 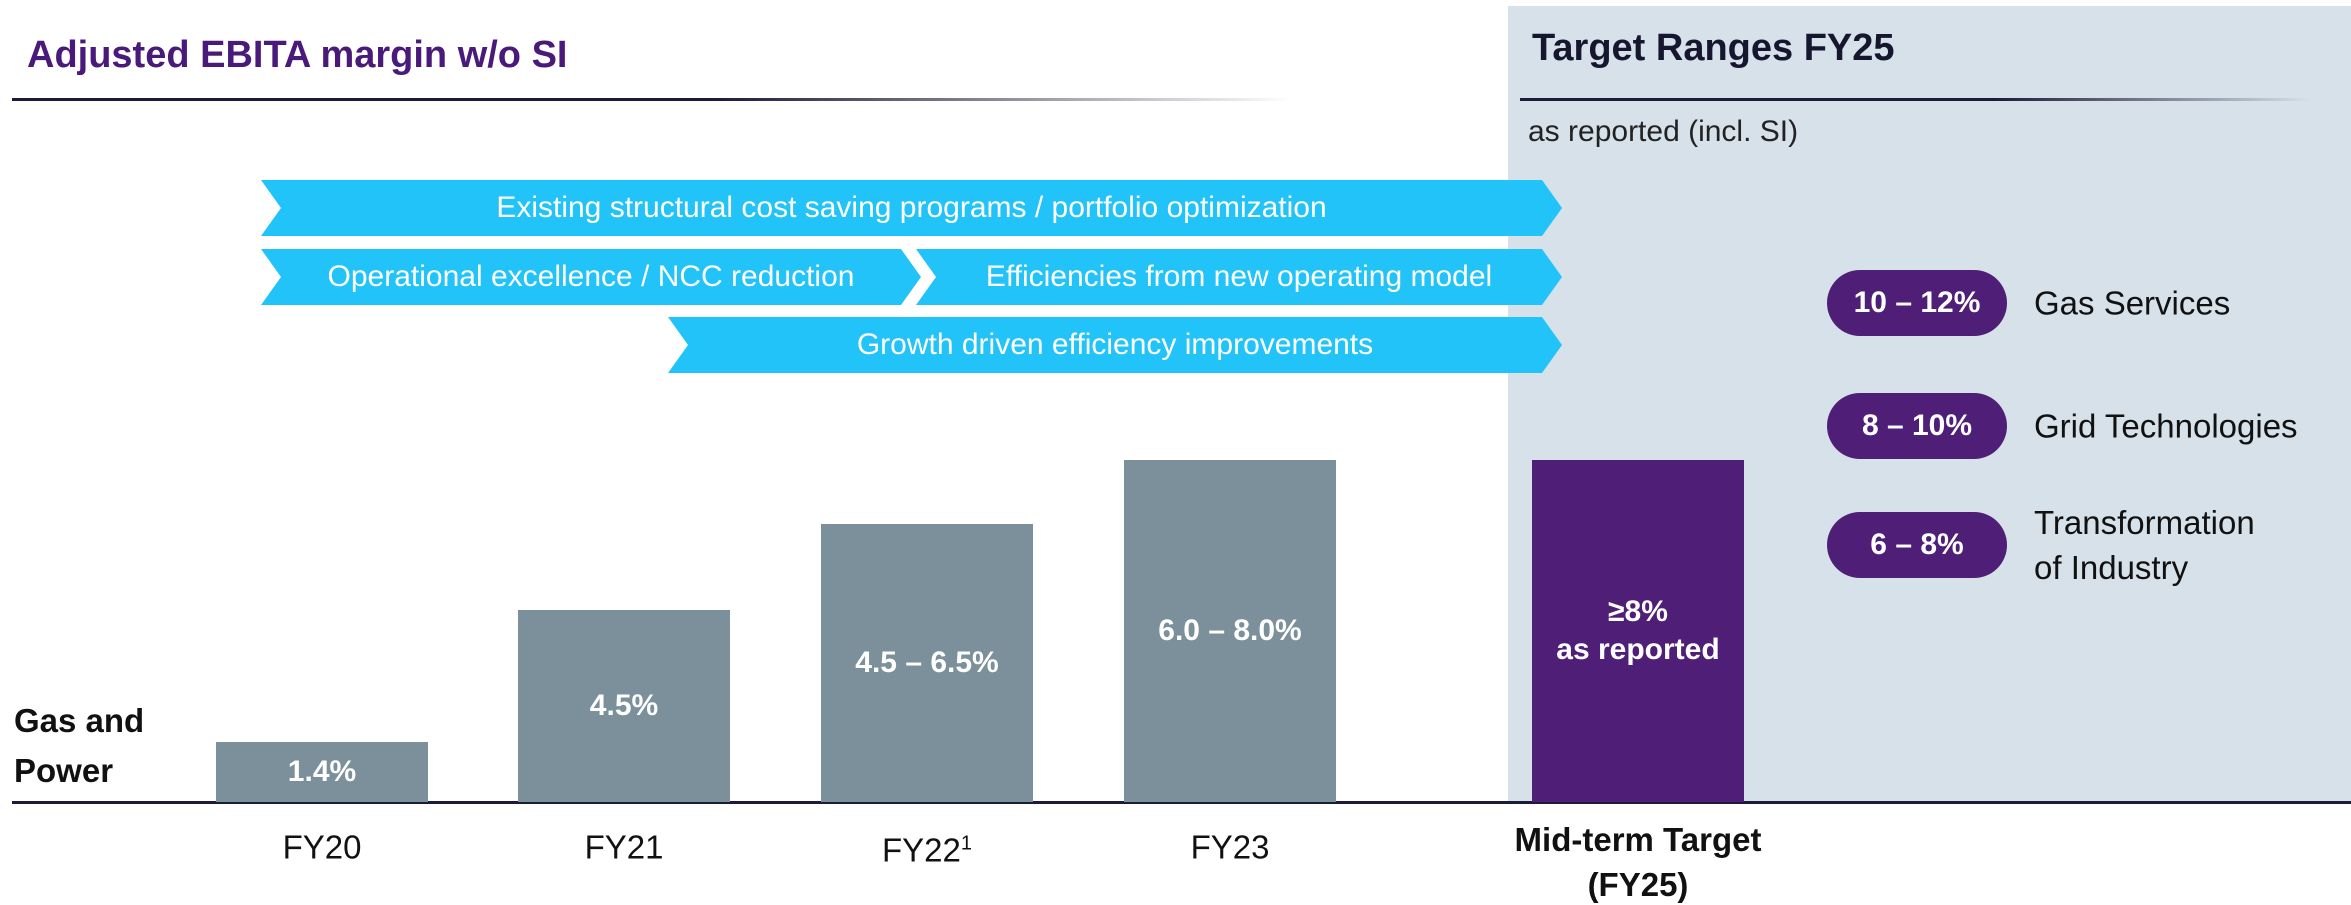 I want to click on target-range: 10 – 12%, so click(x=1917, y=303).